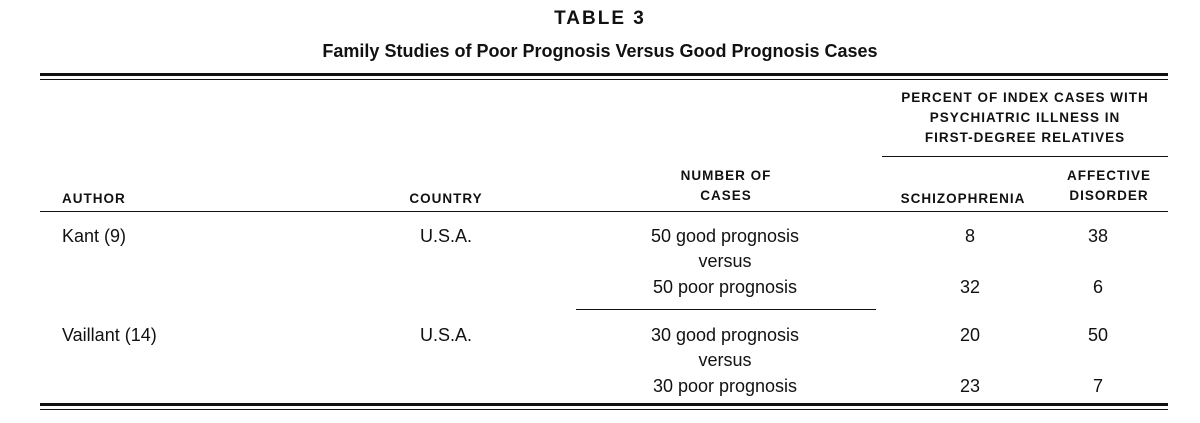  What do you see at coordinates (970, 287) in the screenshot?
I see `cell-poor-schizophrenia: 32` at bounding box center [970, 287].